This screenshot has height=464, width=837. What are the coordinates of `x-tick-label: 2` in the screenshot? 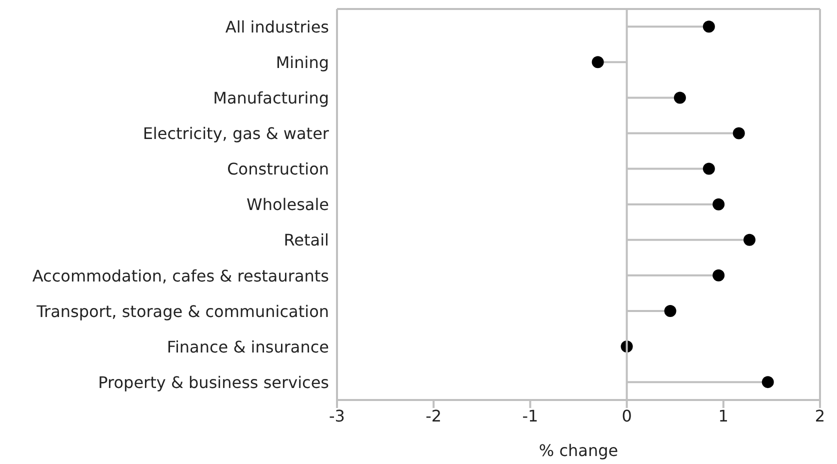 It's located at (820, 416).